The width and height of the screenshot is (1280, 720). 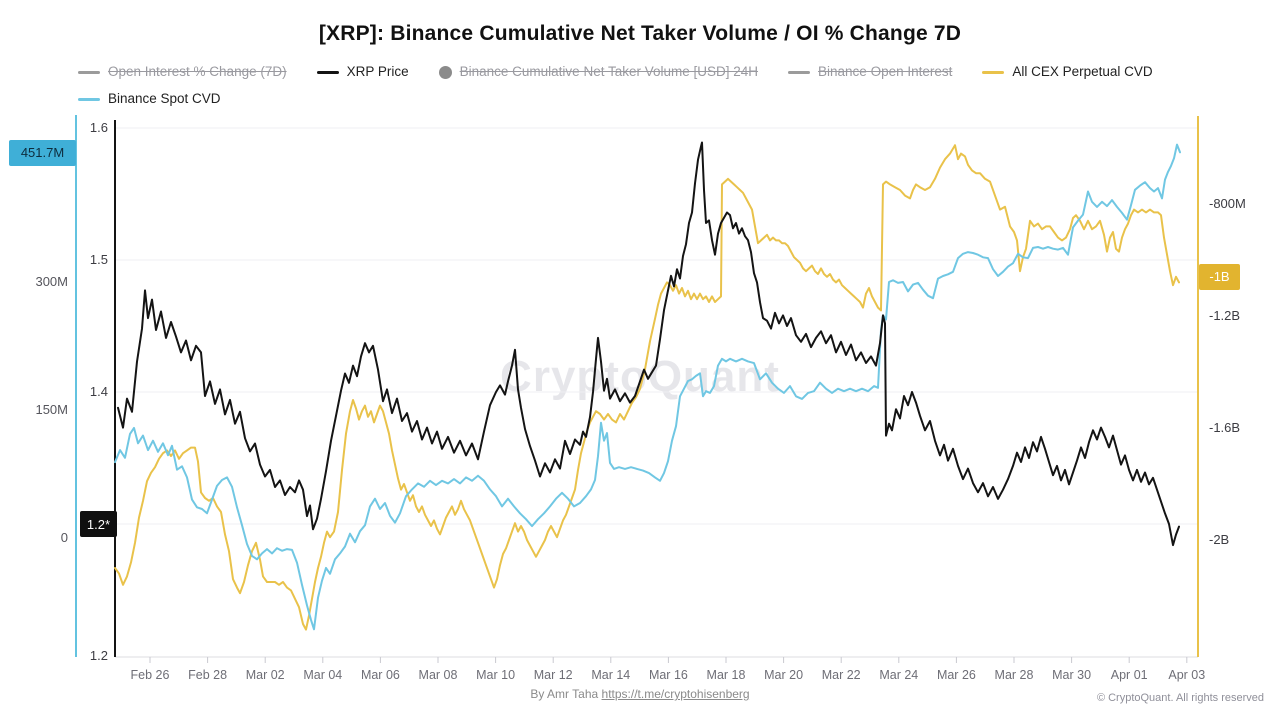 What do you see at coordinates (208, 675) in the screenshot?
I see `x-axis-date-label: Feb 28` at bounding box center [208, 675].